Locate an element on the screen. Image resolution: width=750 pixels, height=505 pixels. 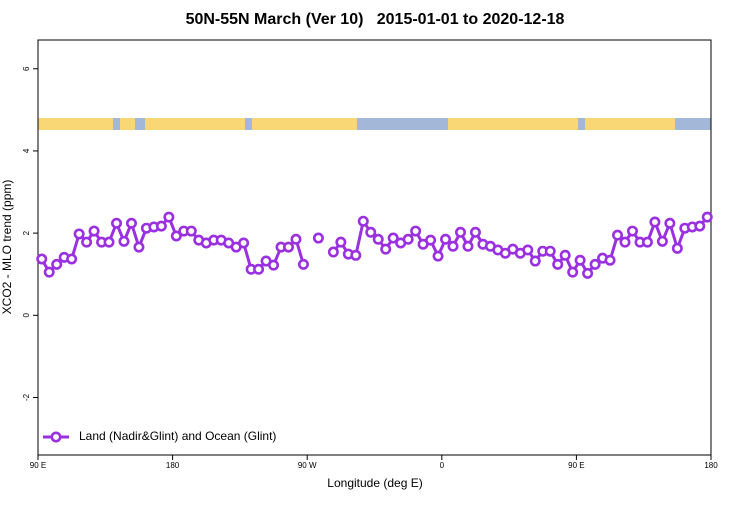
surface-strip is located at coordinates (374, 124).